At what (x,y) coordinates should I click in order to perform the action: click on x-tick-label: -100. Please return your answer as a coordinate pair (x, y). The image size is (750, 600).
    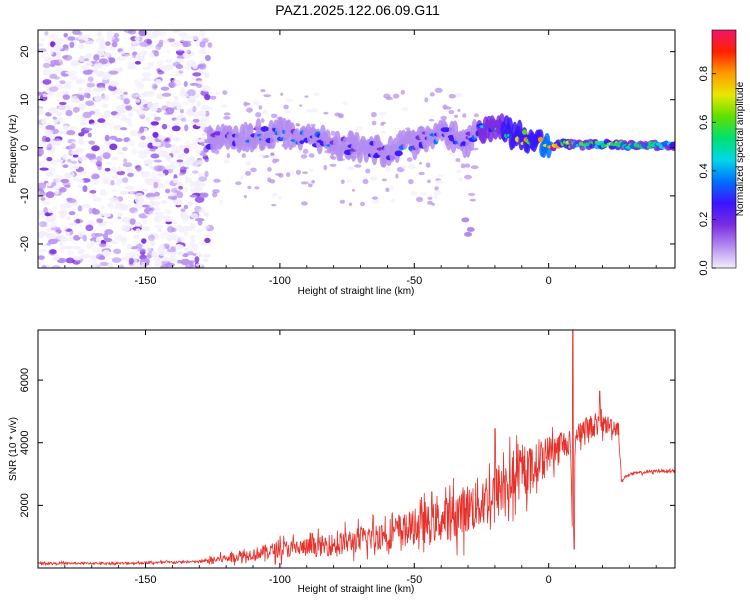
    Looking at the image, I should click on (280, 281).